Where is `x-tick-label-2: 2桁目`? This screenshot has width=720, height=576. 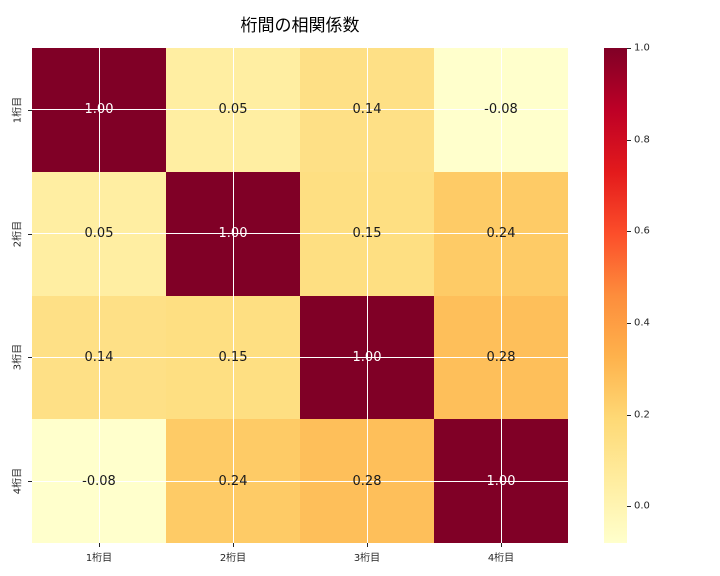
x-tick-label-2: 2桁目 is located at coordinates (233, 558).